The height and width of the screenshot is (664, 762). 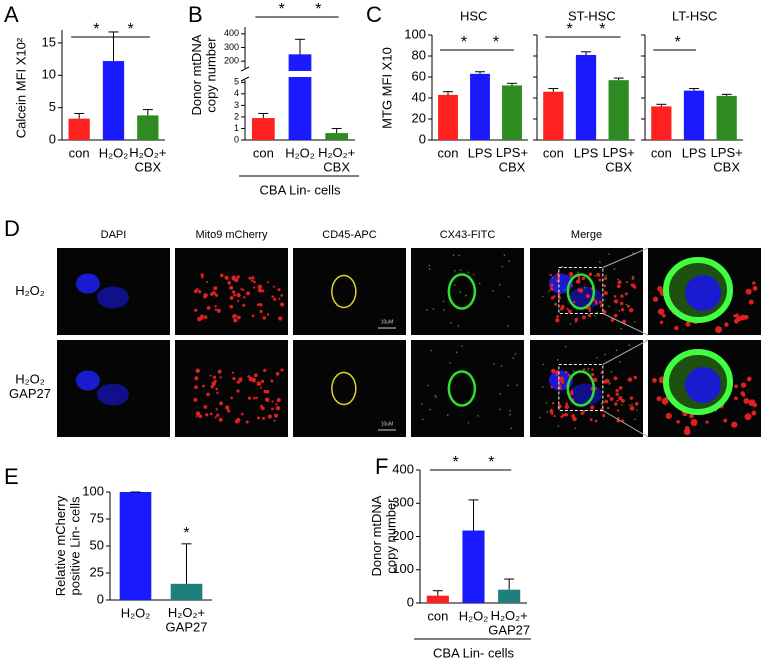 I want to click on y-tick-label: 10, so click(x=49, y=74).